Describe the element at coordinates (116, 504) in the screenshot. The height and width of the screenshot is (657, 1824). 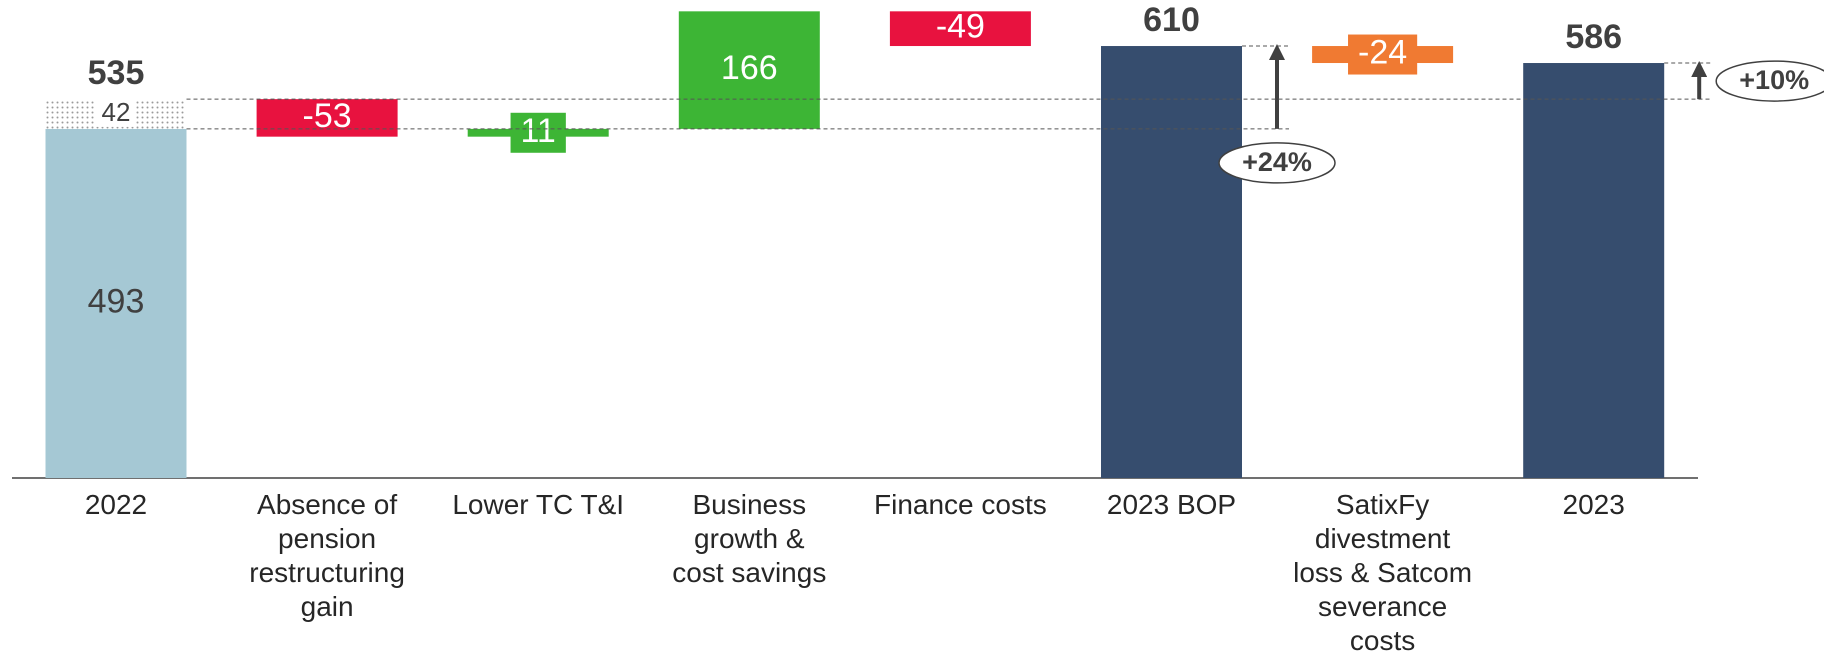
I see `x-tick-label: 2022` at that location.